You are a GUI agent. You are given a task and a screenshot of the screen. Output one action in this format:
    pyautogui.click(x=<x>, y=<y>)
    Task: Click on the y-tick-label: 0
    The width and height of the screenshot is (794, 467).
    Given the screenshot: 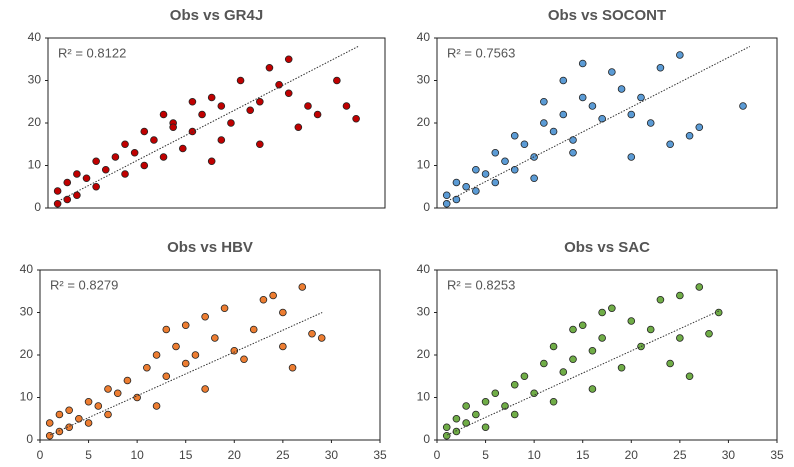 What is the action you would take?
    pyautogui.click(x=37, y=207)
    